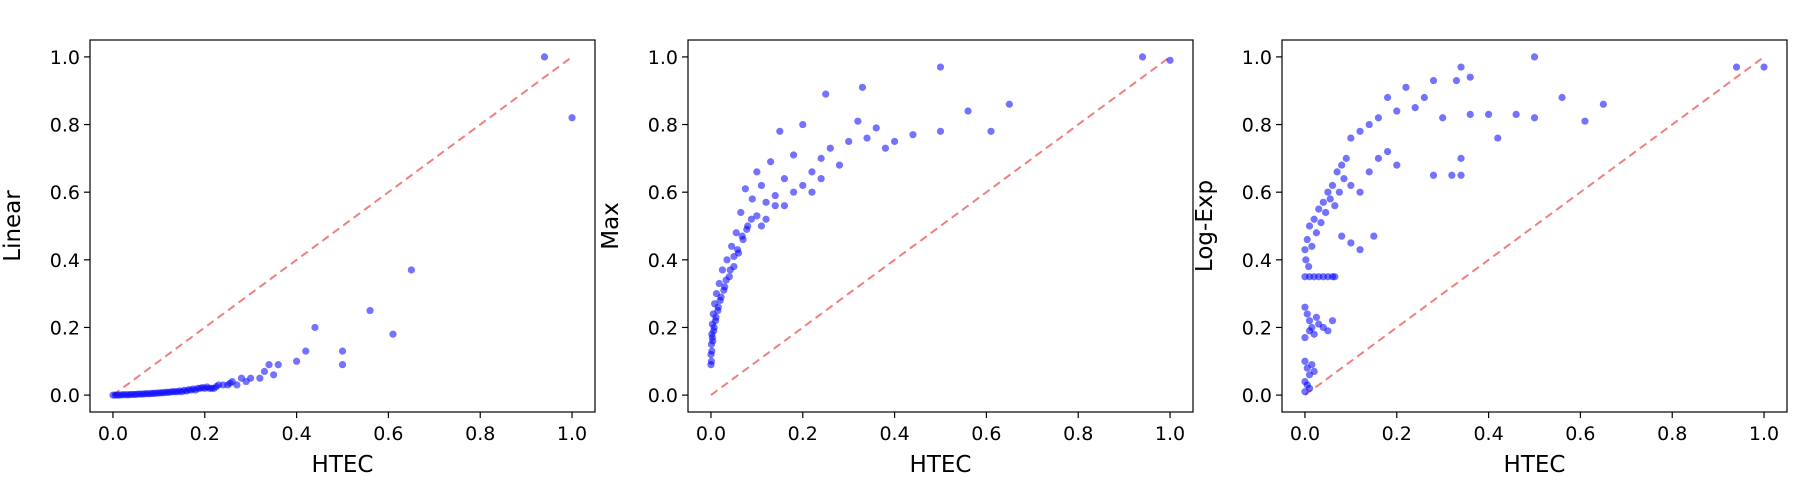  Describe the element at coordinates (711, 434) in the screenshot. I see `x-tick-label: 0.0` at that location.